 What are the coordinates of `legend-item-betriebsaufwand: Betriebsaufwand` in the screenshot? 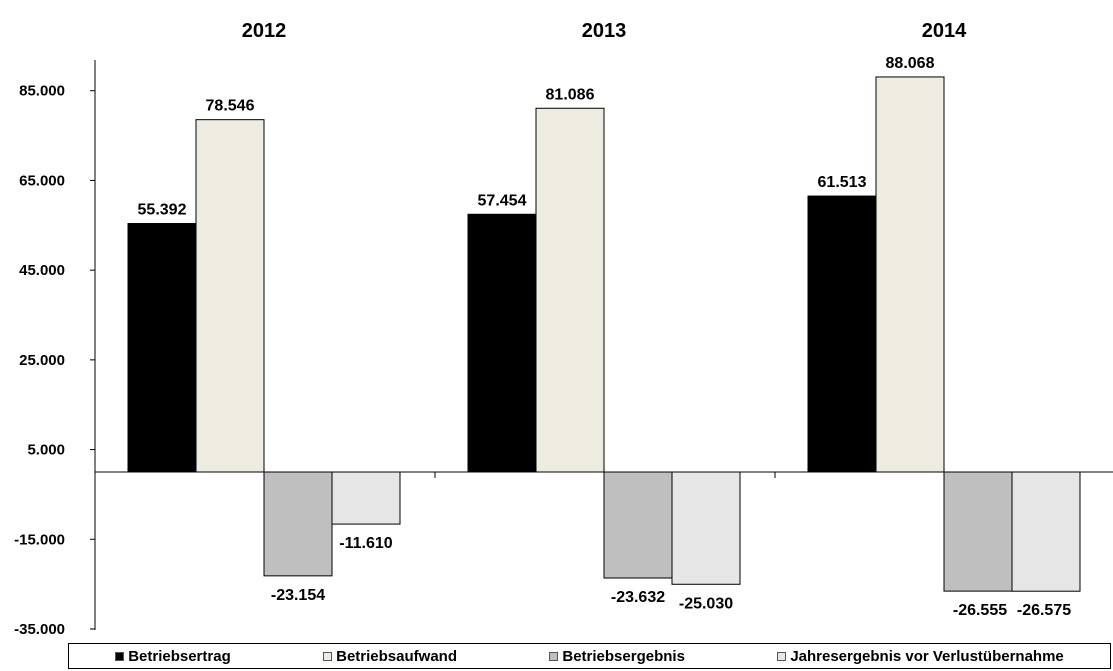 It's located at (390, 656).